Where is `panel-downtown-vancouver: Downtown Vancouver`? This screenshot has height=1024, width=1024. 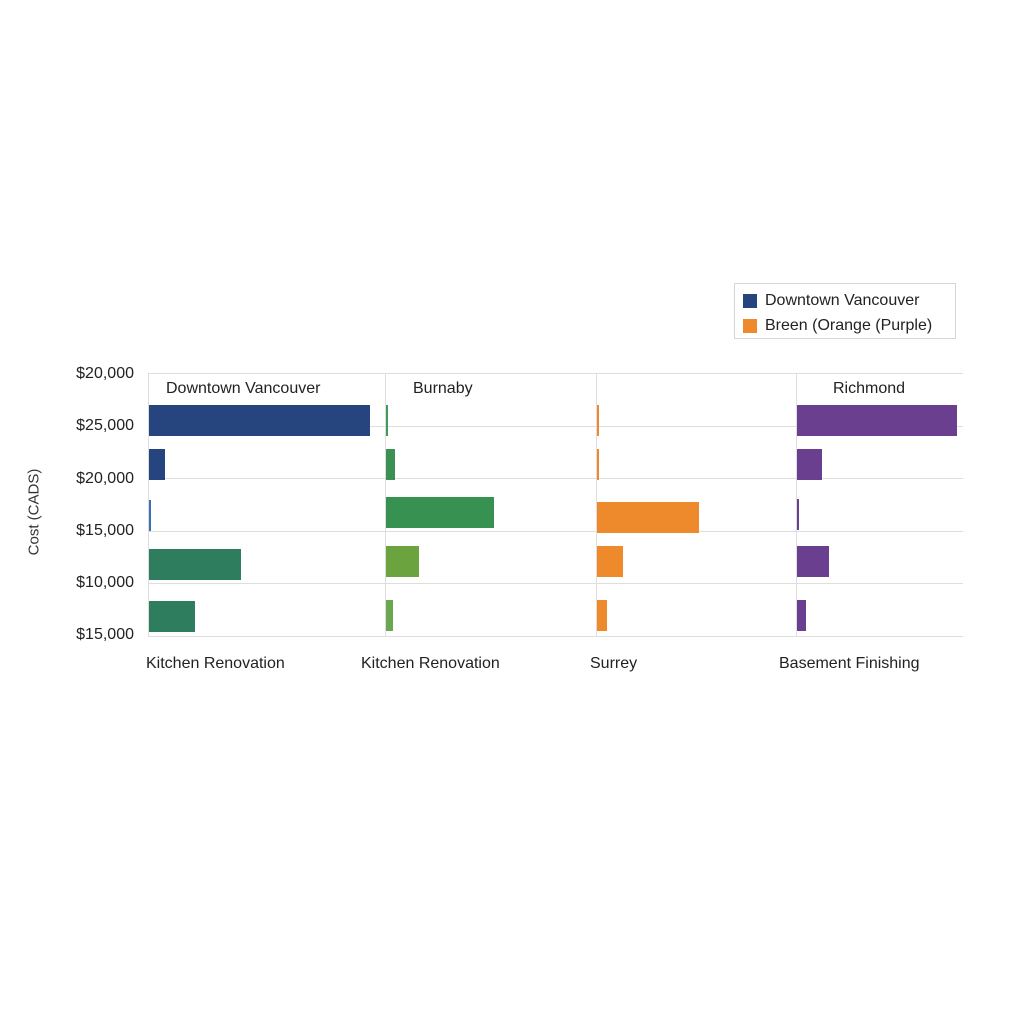
panel-downtown-vancouver: Downtown Vancouver is located at coordinates (267, 505).